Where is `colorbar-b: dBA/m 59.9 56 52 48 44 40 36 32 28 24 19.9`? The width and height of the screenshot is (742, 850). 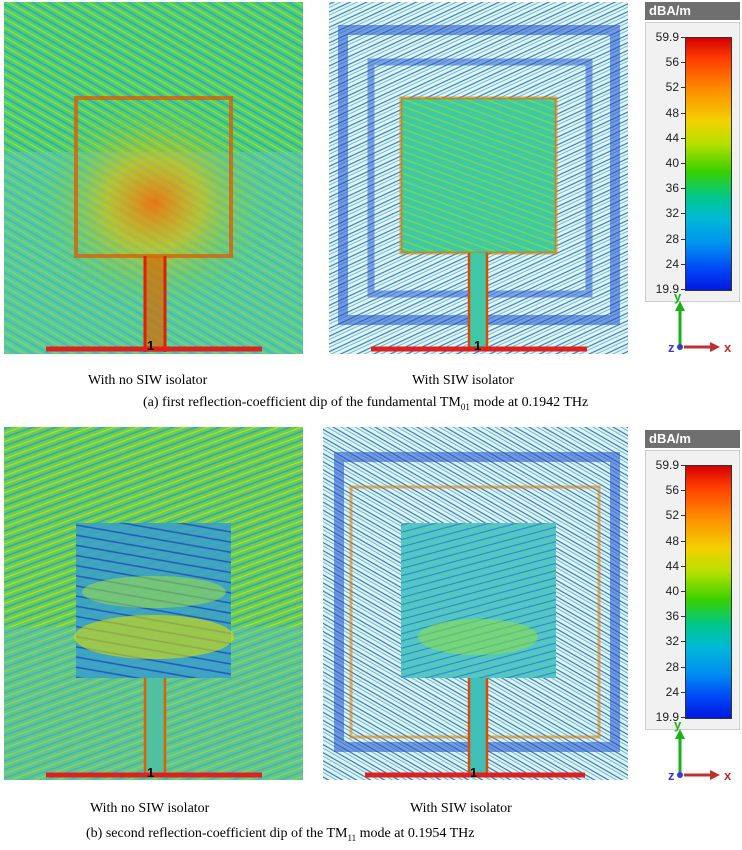
colorbar-b: dBA/m 59.9 56 52 48 44 40 36 32 28 24 19.9 is located at coordinates (692, 580).